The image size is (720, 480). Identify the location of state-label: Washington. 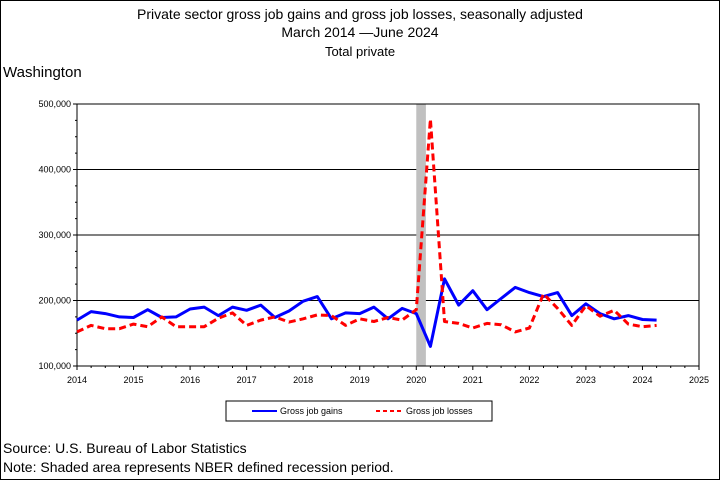
(42, 72).